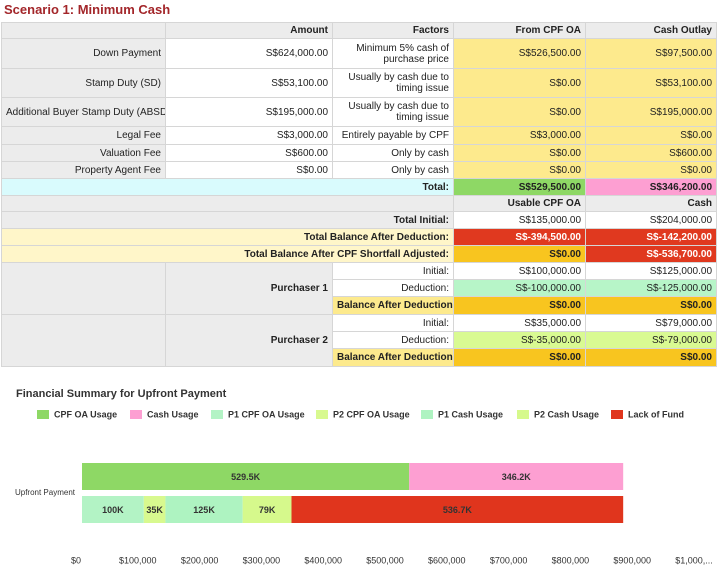 The height and width of the screenshot is (574, 717). I want to click on table-cell: S$529,500.00, so click(519, 187).